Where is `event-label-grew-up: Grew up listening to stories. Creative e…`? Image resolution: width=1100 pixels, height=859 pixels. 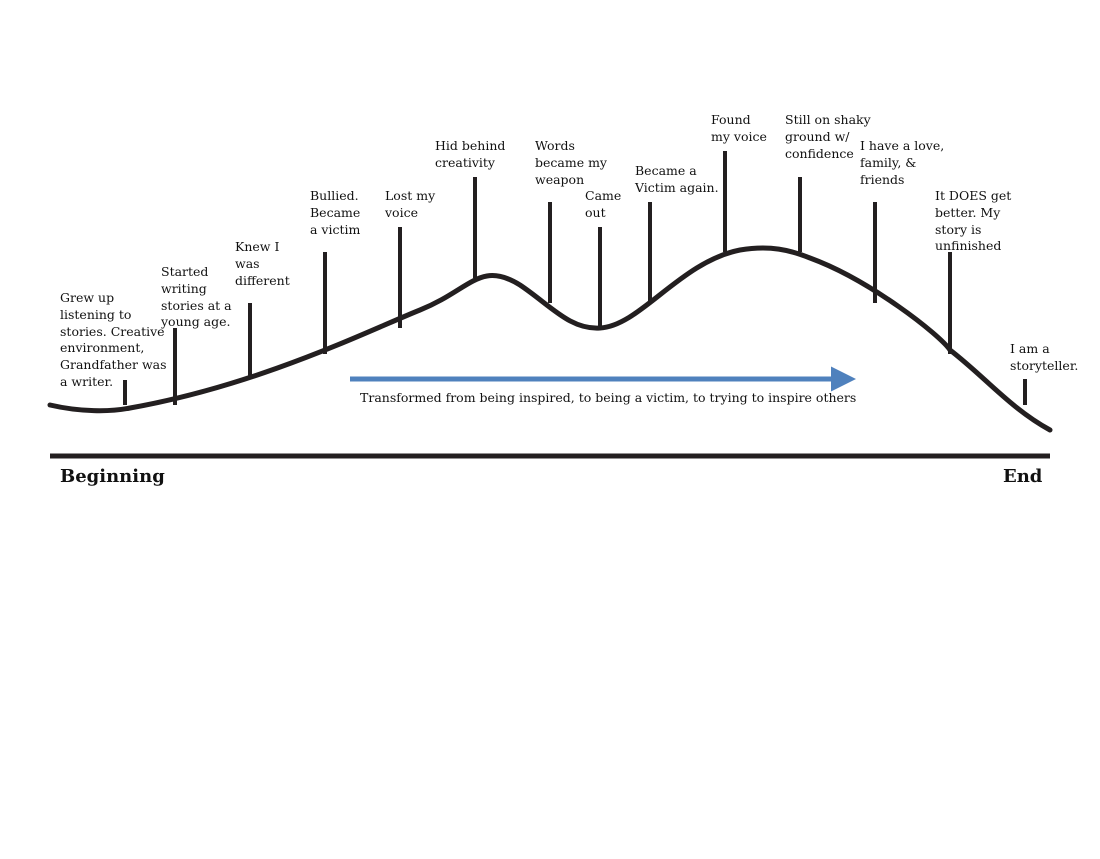 event-label-grew-up: Grew up listening to stories. Creative e… is located at coordinates (113, 339).